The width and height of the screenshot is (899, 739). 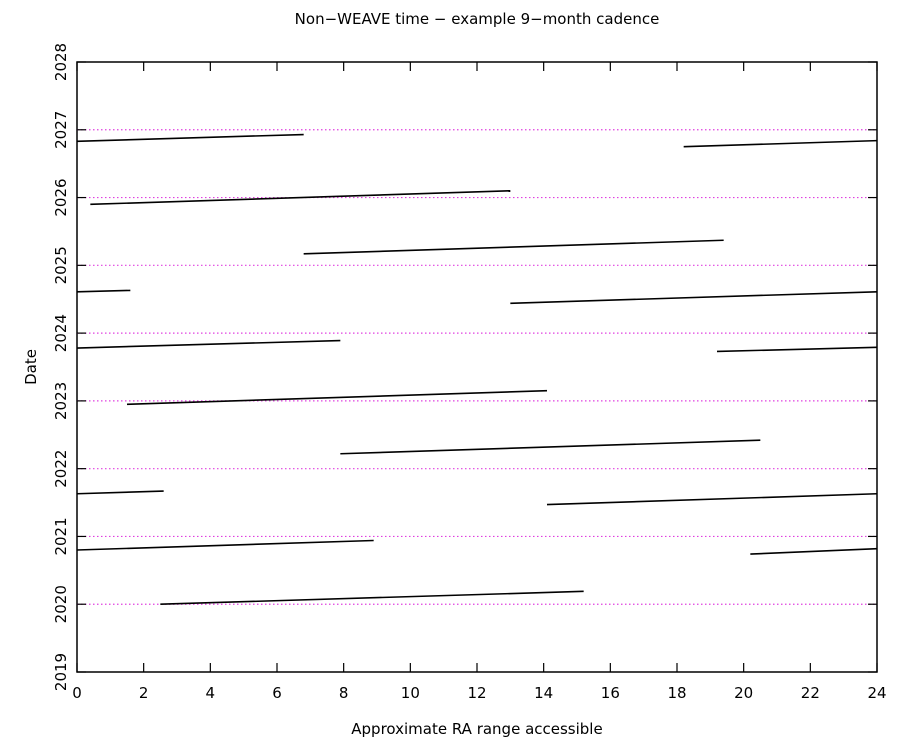 What do you see at coordinates (211, 693) in the screenshot?
I see `x-tick-label: 4` at bounding box center [211, 693].